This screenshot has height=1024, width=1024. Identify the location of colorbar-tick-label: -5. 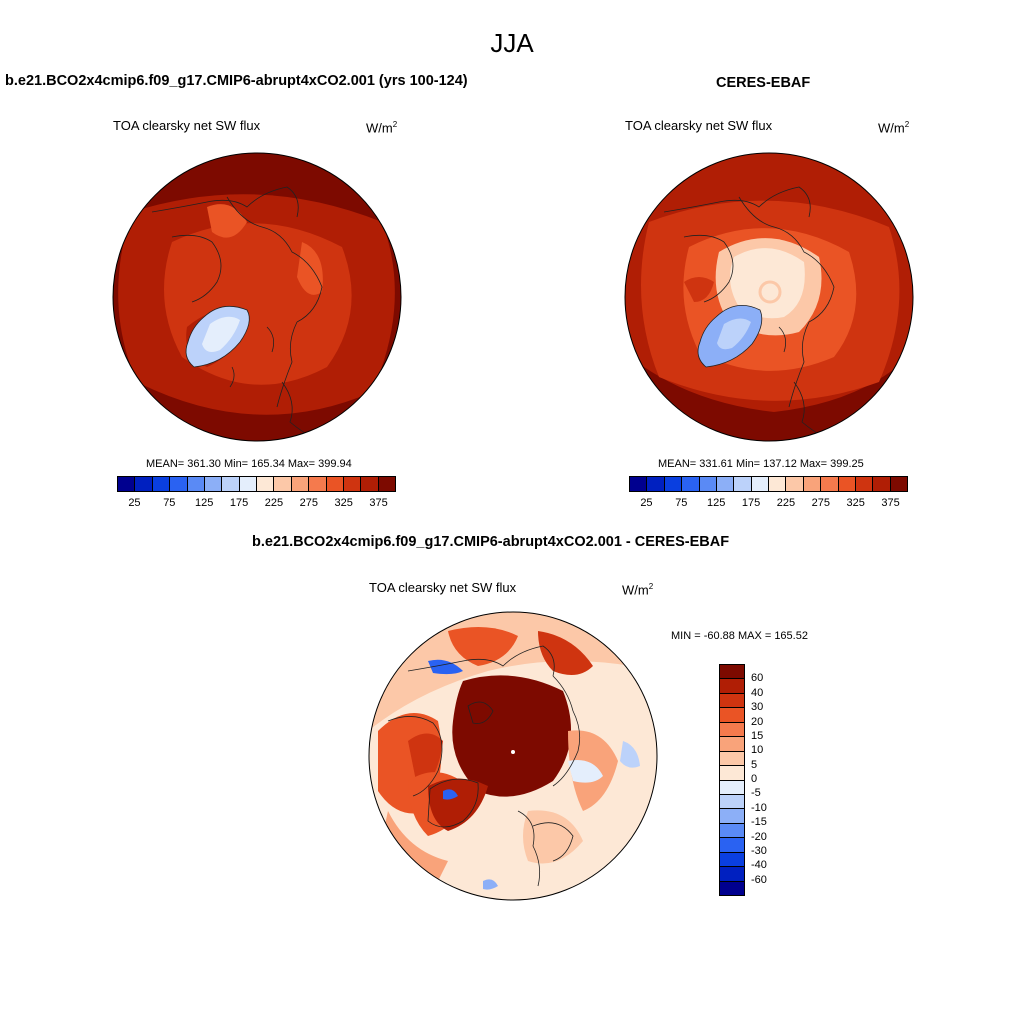
(756, 793).